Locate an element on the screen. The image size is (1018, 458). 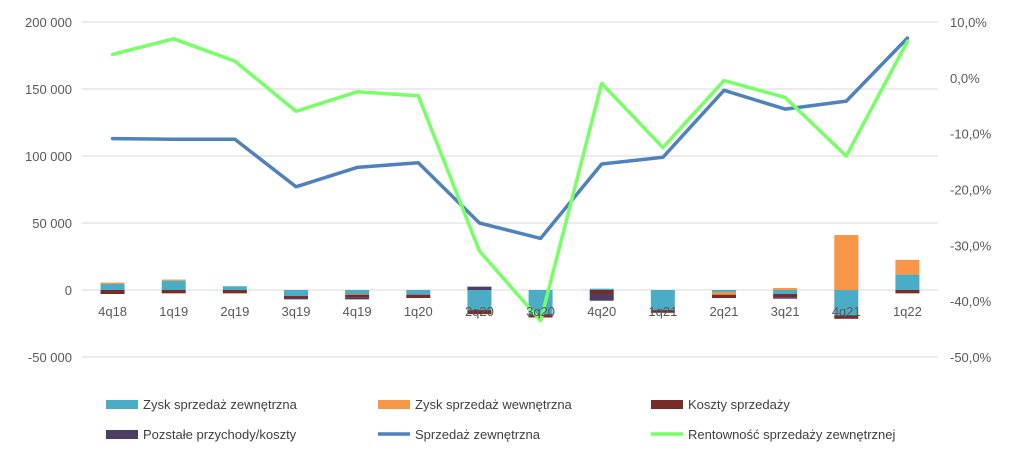
left-axis-tick-label: 150 000 is located at coordinates (48, 89).